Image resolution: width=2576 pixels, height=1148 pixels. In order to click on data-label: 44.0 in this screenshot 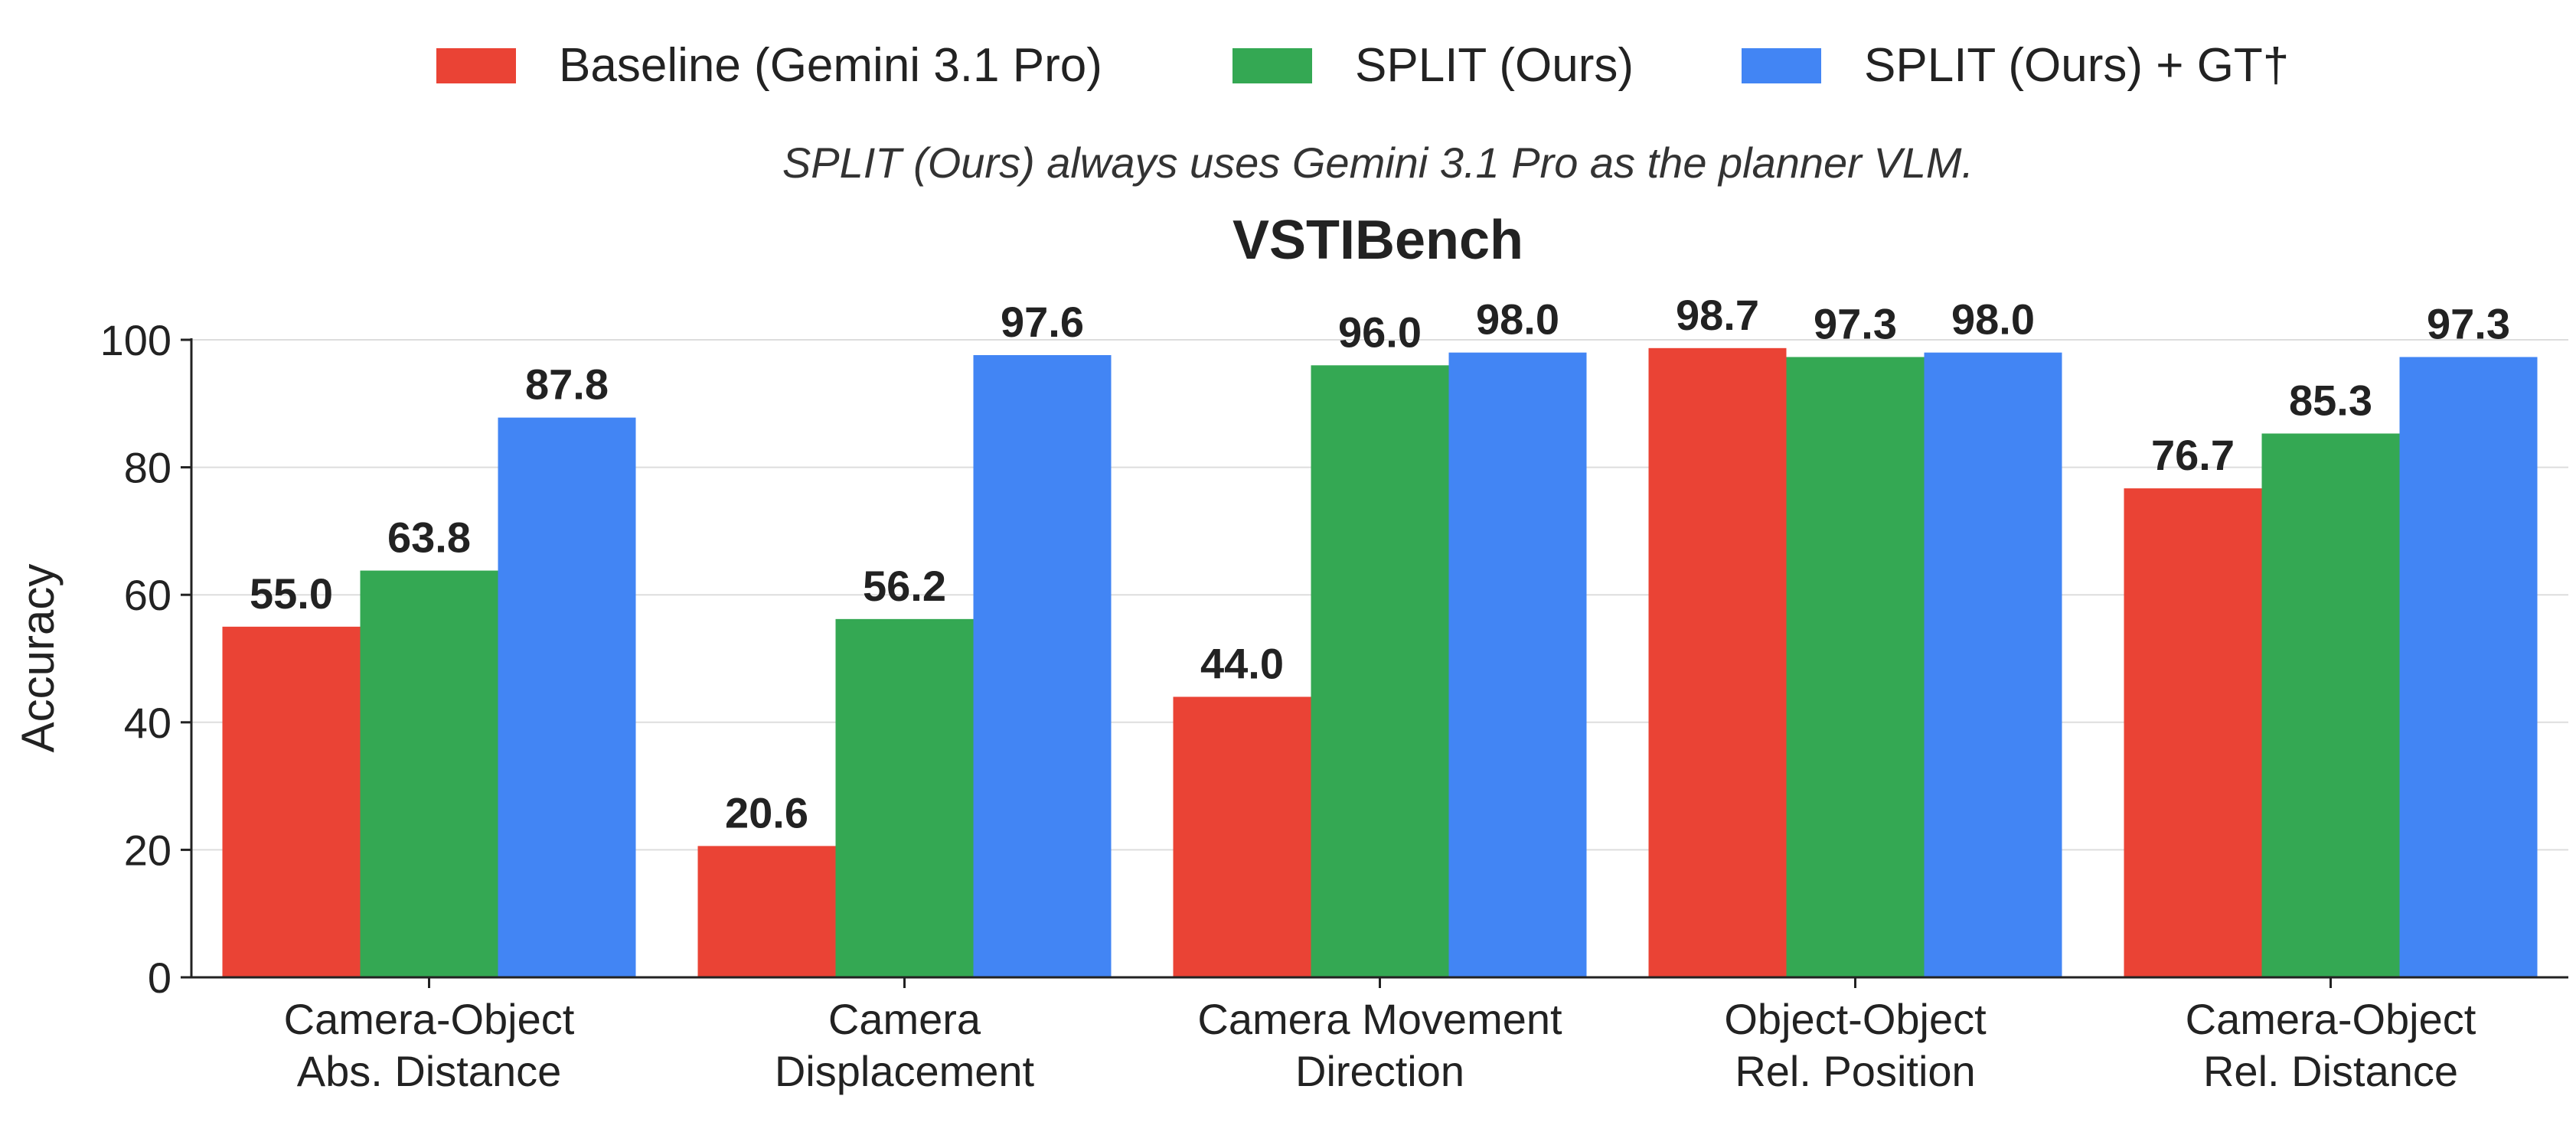, I will do `click(1242, 663)`.